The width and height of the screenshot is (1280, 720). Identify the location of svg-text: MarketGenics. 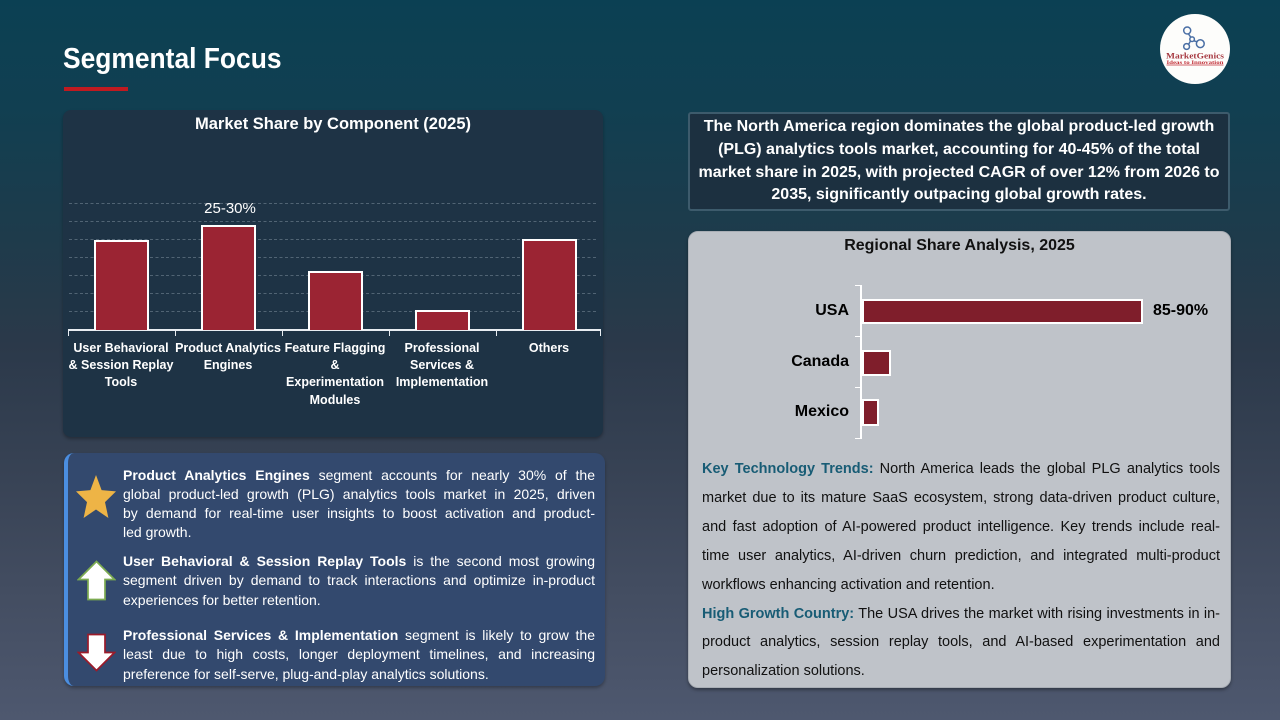
(1195, 55).